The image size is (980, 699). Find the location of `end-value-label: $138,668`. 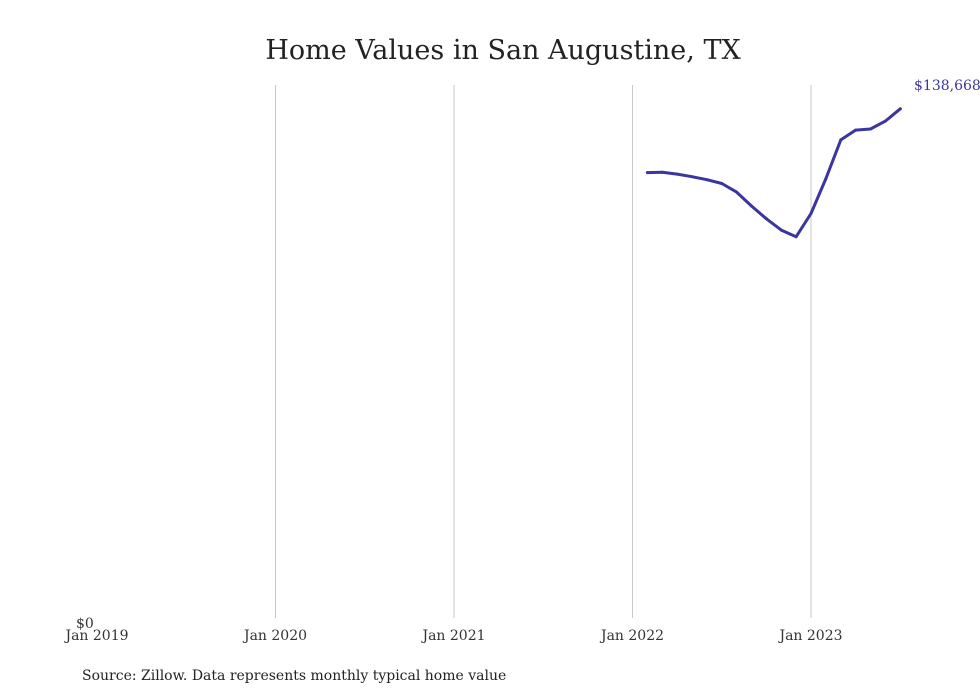

end-value-label: $138,668 is located at coordinates (947, 86).